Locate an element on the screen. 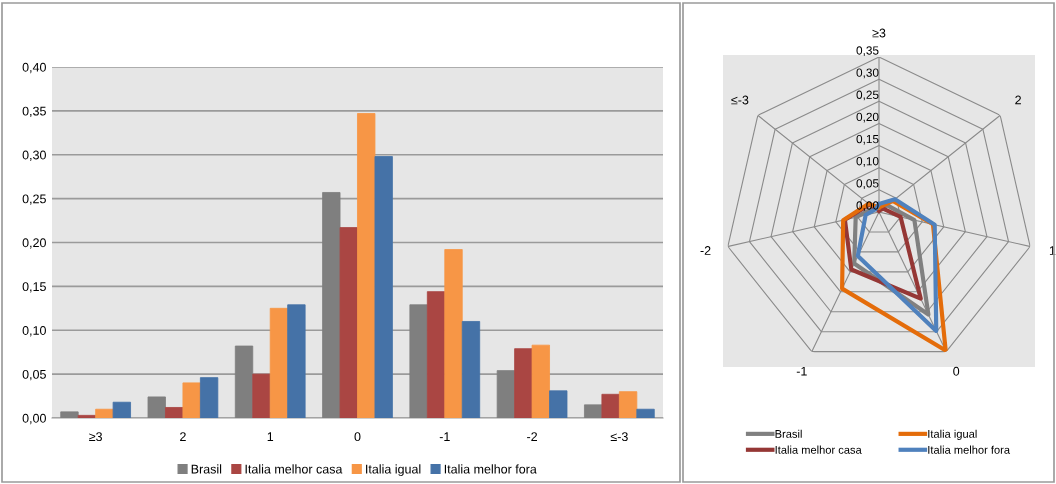 The height and width of the screenshot is (484, 1056). spoke-label: ≥3 is located at coordinates (879, 33).